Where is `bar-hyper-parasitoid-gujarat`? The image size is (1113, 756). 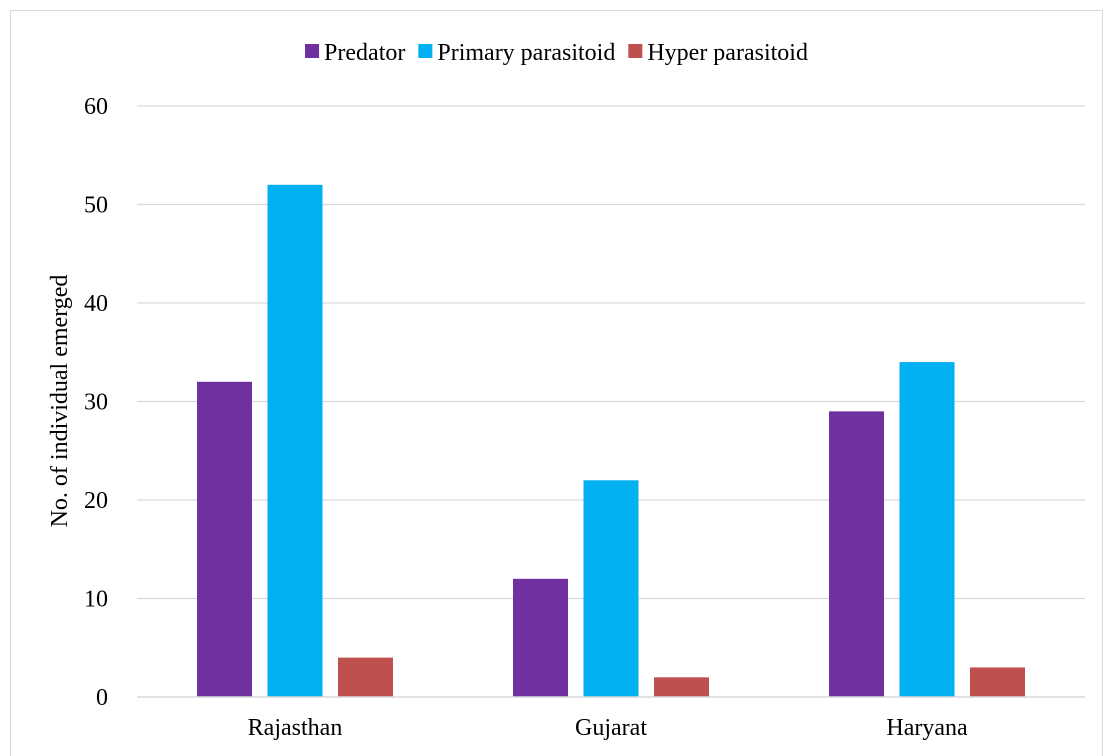
bar-hyper-parasitoid-gujarat is located at coordinates (681, 687).